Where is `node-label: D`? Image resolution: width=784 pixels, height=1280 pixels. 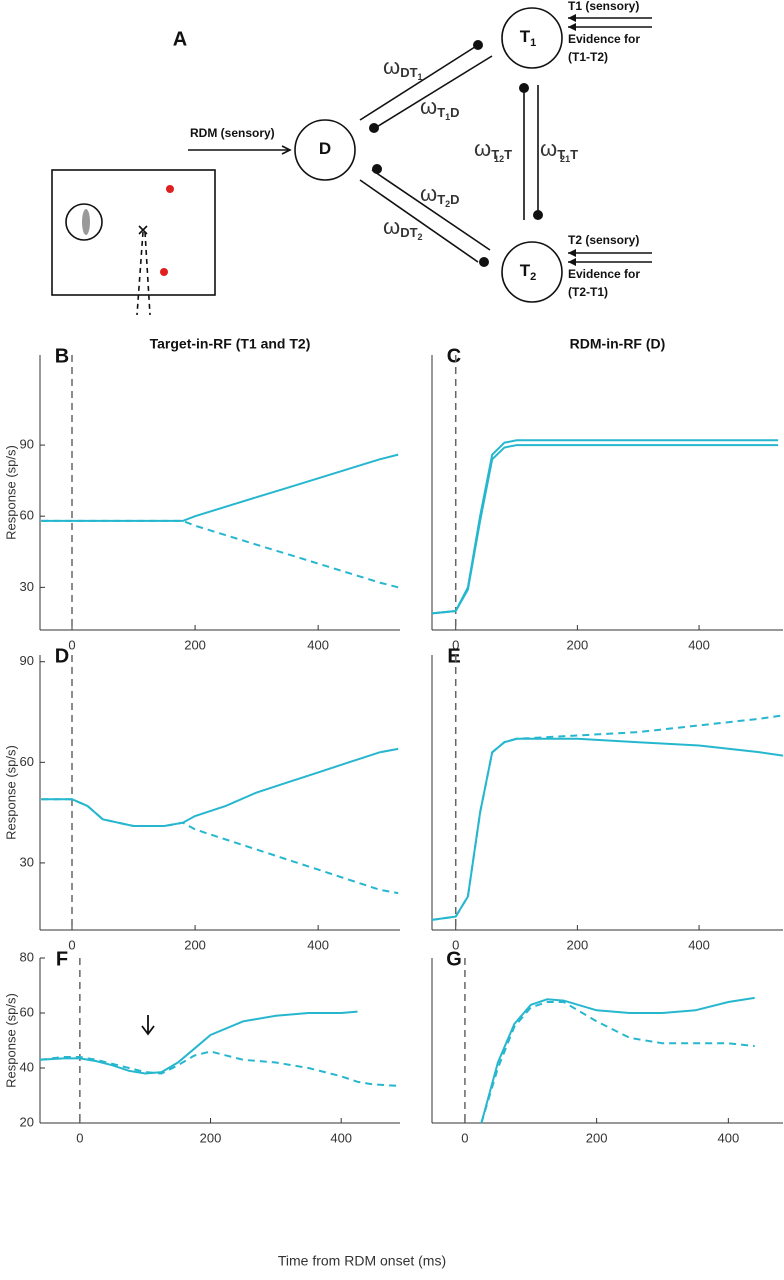 node-label: D is located at coordinates (325, 148).